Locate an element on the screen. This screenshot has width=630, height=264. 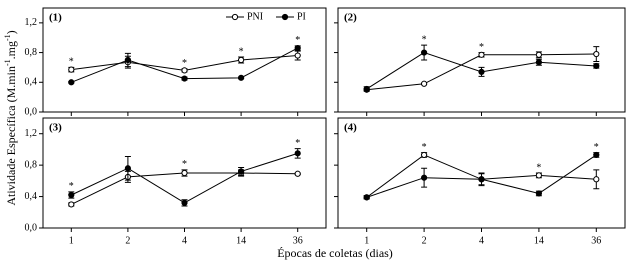
label-part: ) is located at coordinates (11, 32).